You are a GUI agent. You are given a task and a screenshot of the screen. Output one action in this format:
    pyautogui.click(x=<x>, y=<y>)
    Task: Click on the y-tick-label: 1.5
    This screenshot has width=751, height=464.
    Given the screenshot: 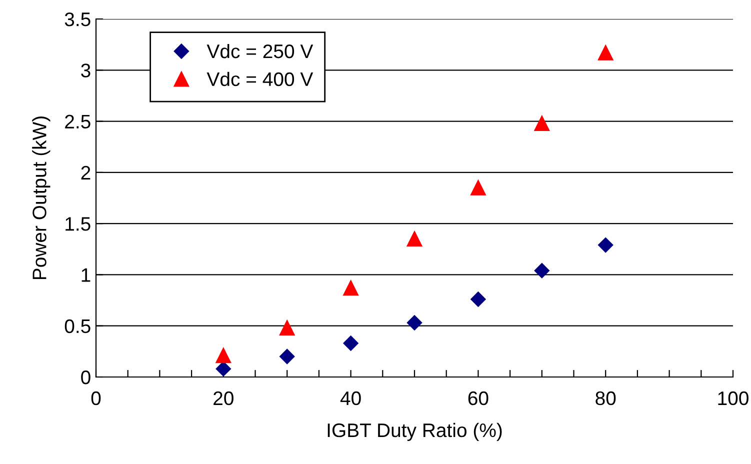 What is the action you would take?
    pyautogui.click(x=78, y=224)
    